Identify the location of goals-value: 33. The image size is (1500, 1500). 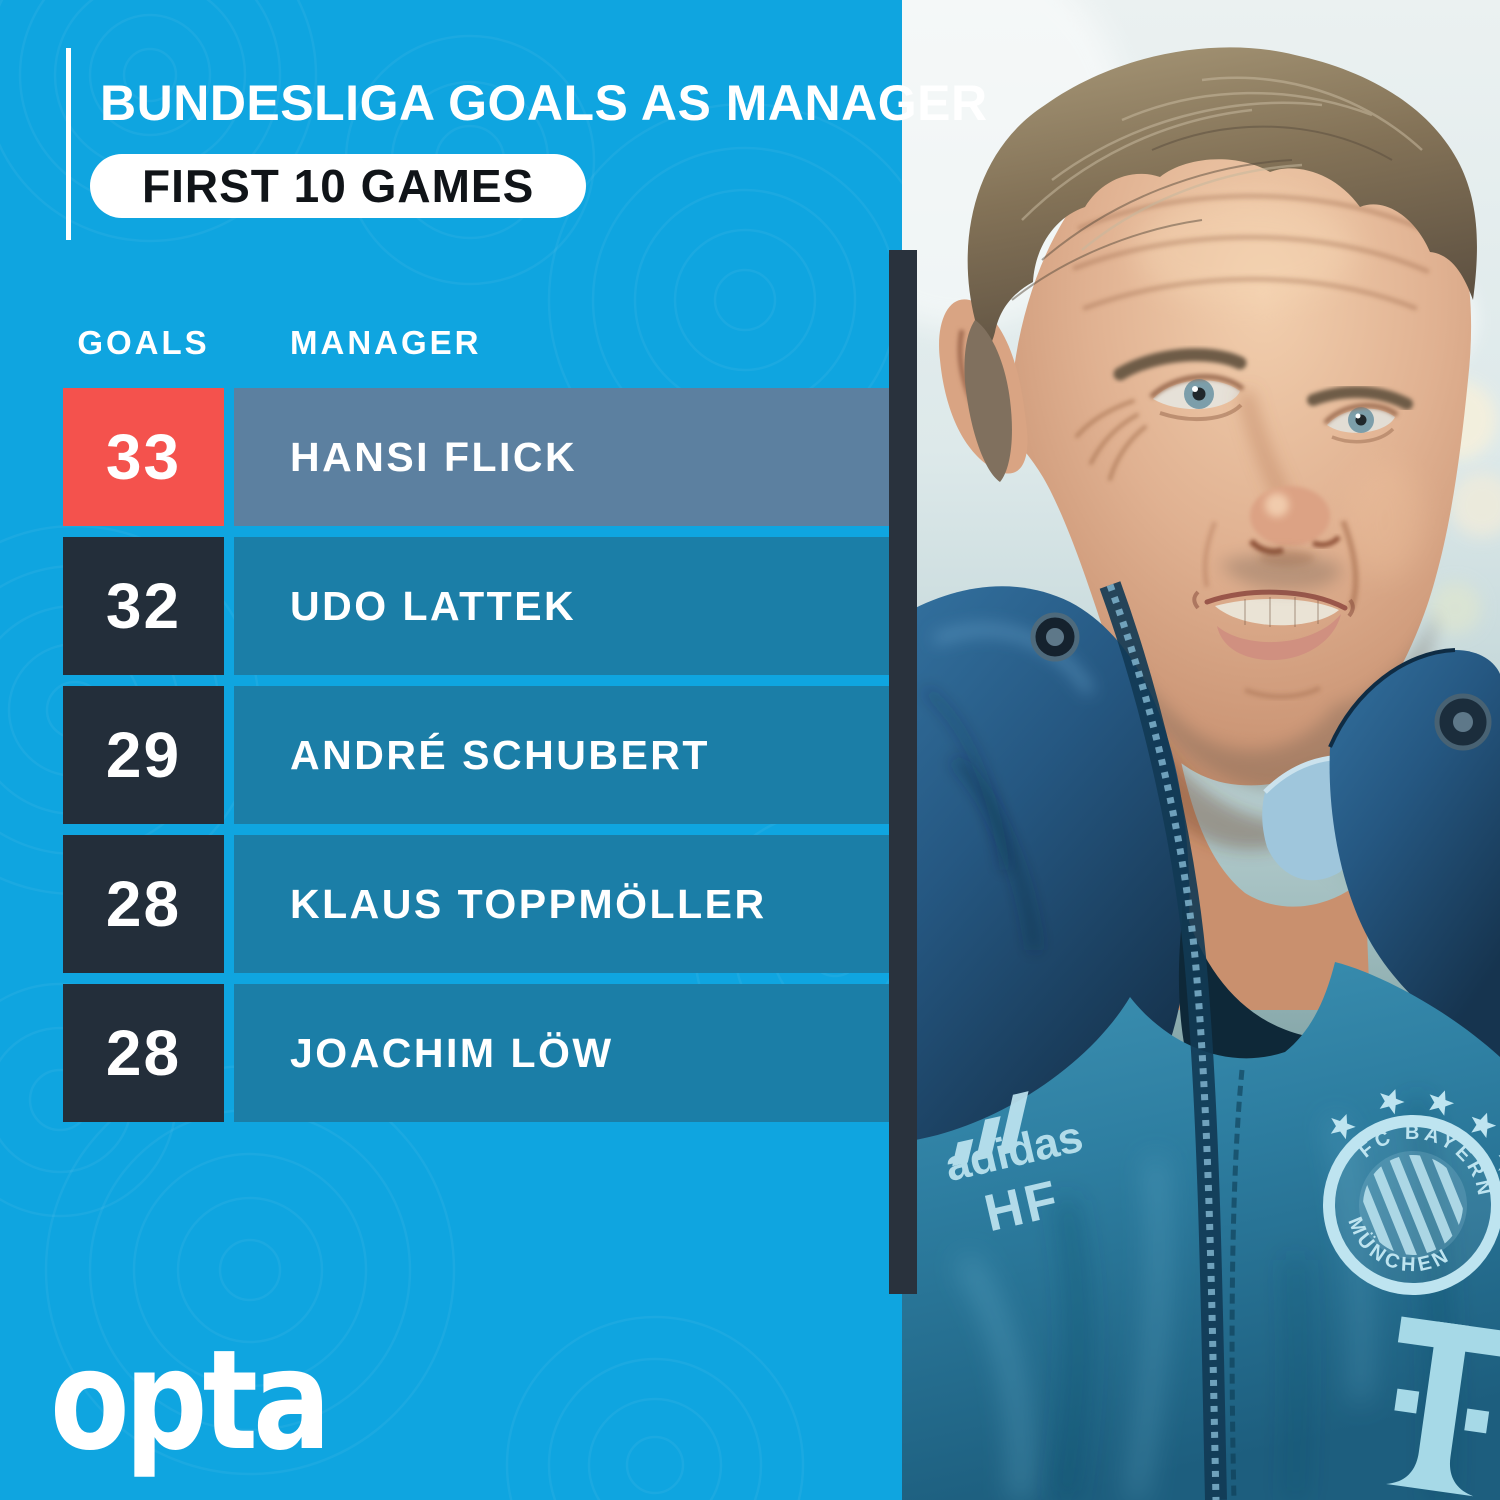
(143, 457).